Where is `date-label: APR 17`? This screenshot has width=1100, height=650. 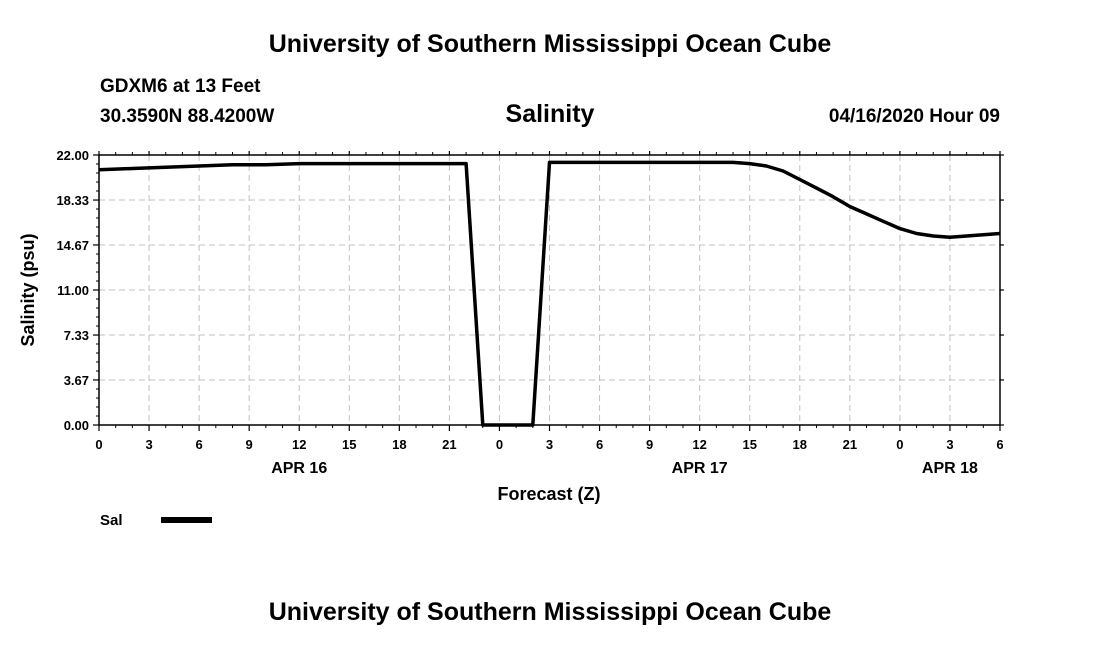 date-label: APR 17 is located at coordinates (700, 468).